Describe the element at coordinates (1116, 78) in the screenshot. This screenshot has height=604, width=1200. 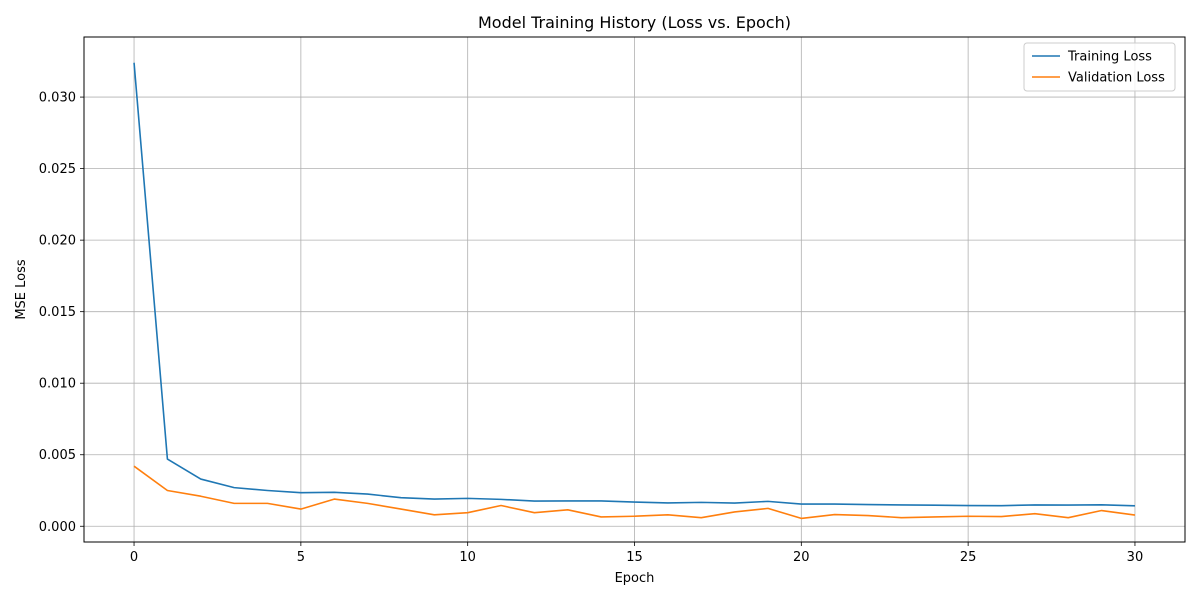
I see `legend-label-validation-loss: Validation Loss` at that location.